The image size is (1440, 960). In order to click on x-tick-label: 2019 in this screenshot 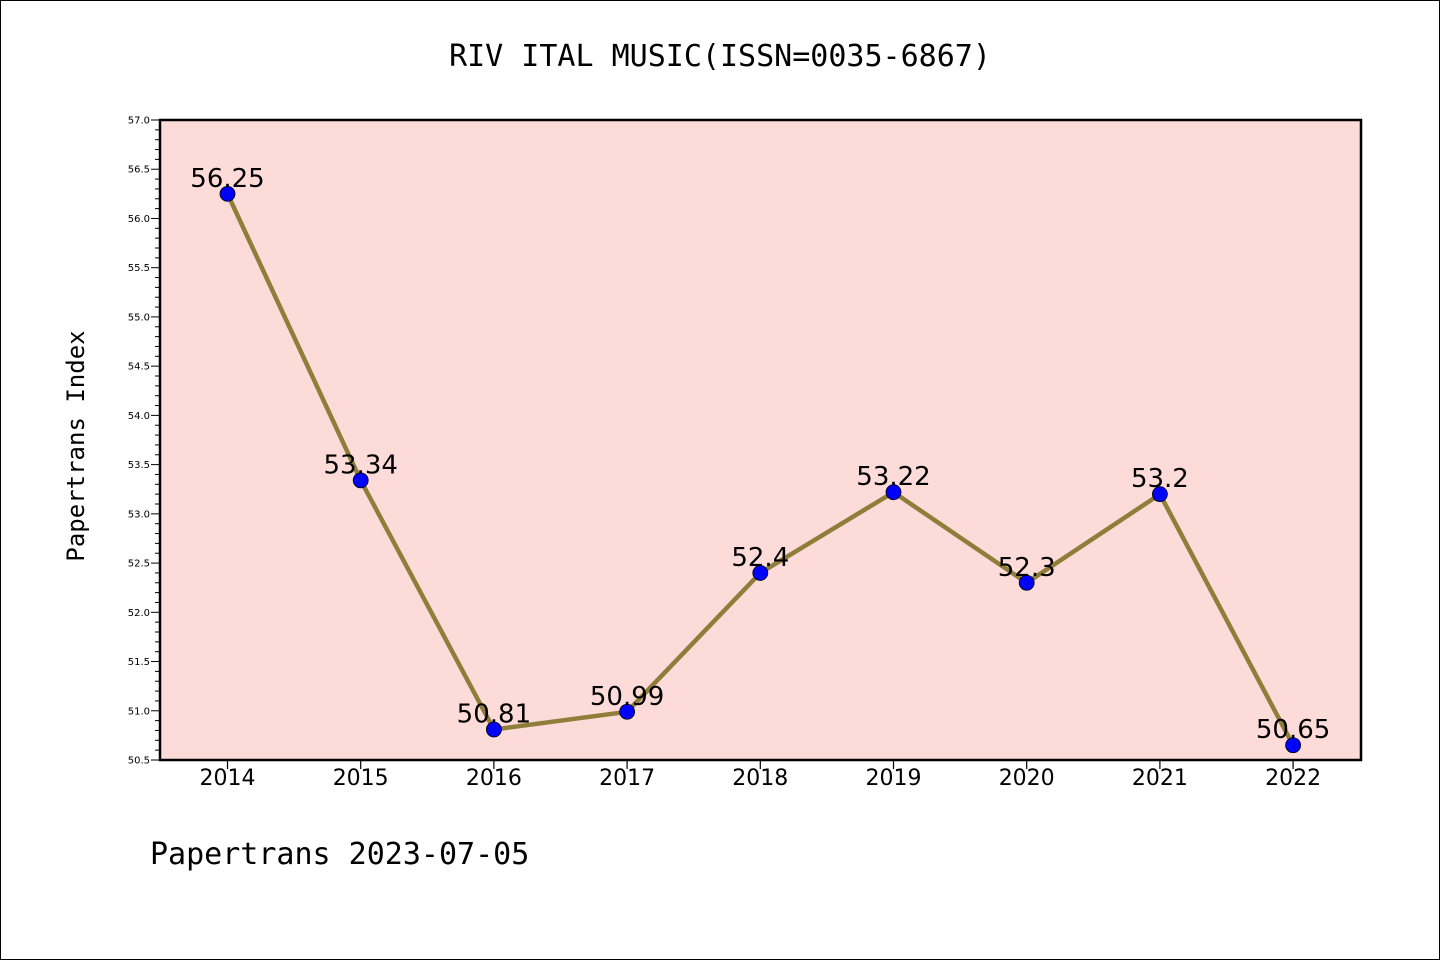, I will do `click(894, 778)`.